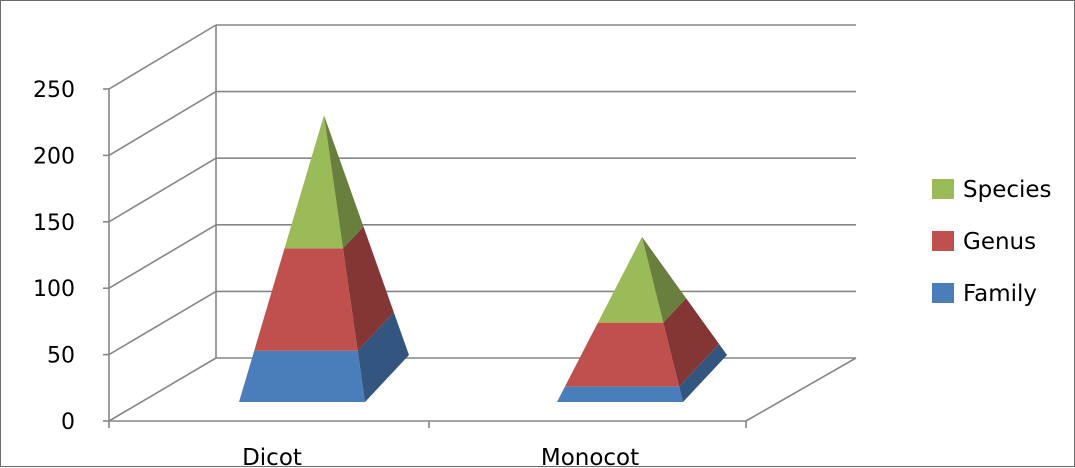 This screenshot has width=1075, height=468. I want to click on y-tick-label: 200, so click(54, 156).